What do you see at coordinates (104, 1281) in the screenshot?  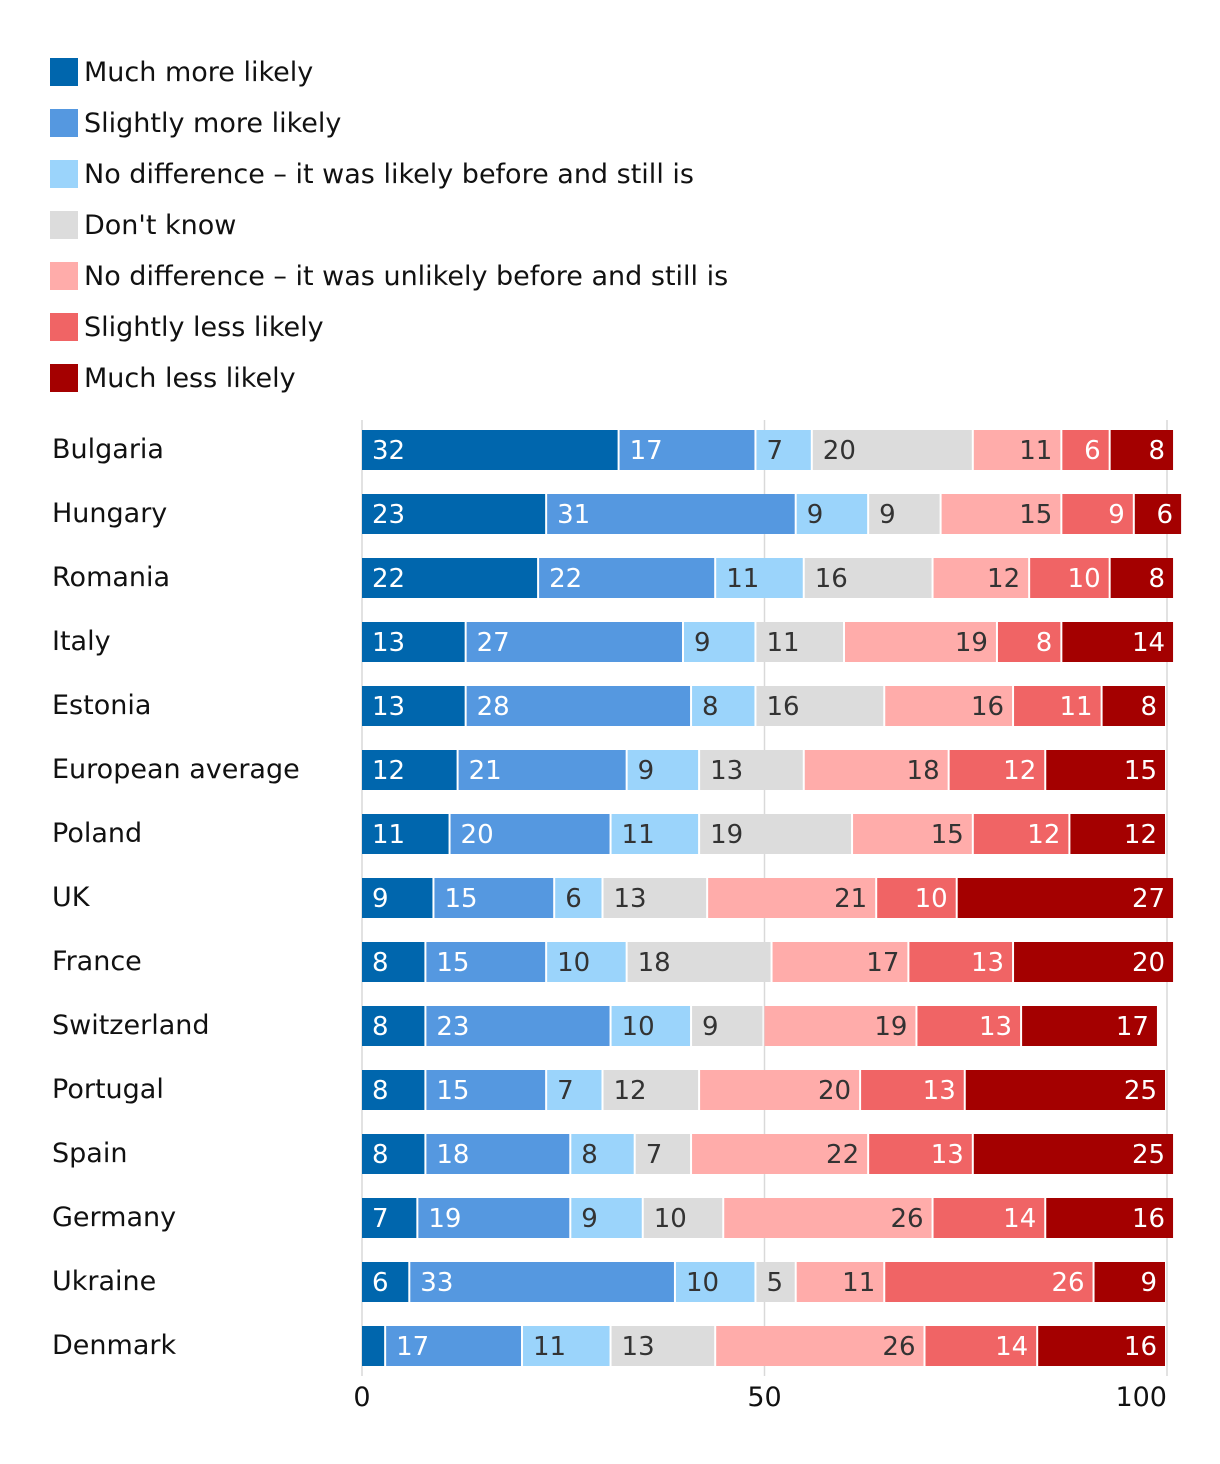 I see `category-label: Ukraine` at bounding box center [104, 1281].